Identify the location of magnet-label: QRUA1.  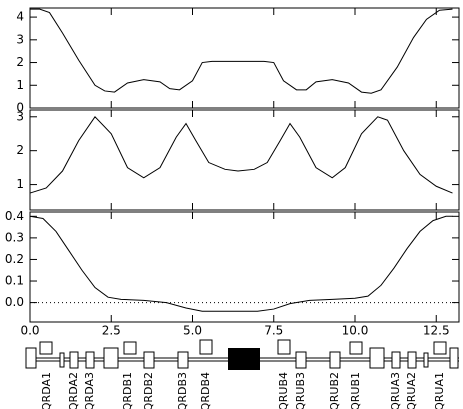
(439, 390).